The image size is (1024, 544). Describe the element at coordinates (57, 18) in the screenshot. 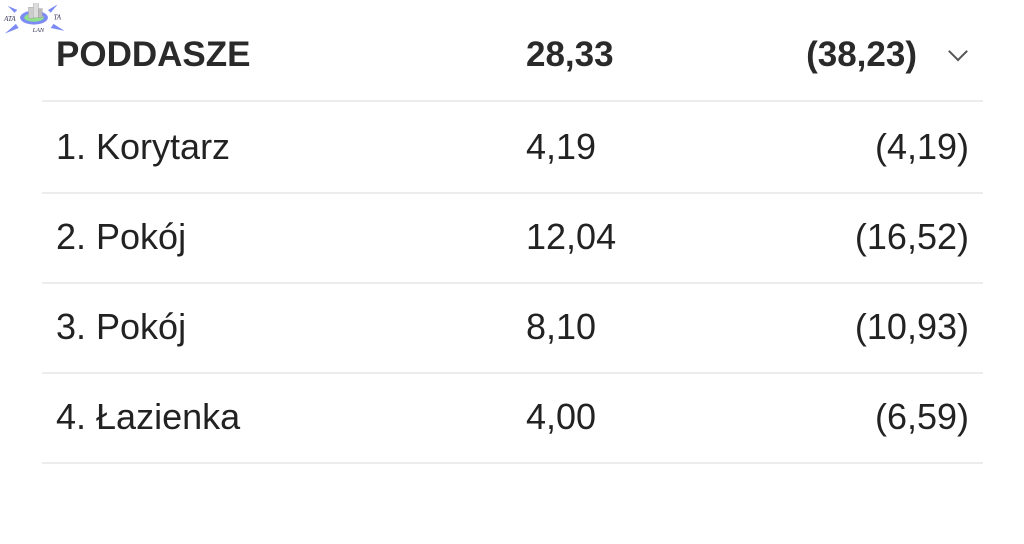

I see `logo-text-right: TA` at that location.